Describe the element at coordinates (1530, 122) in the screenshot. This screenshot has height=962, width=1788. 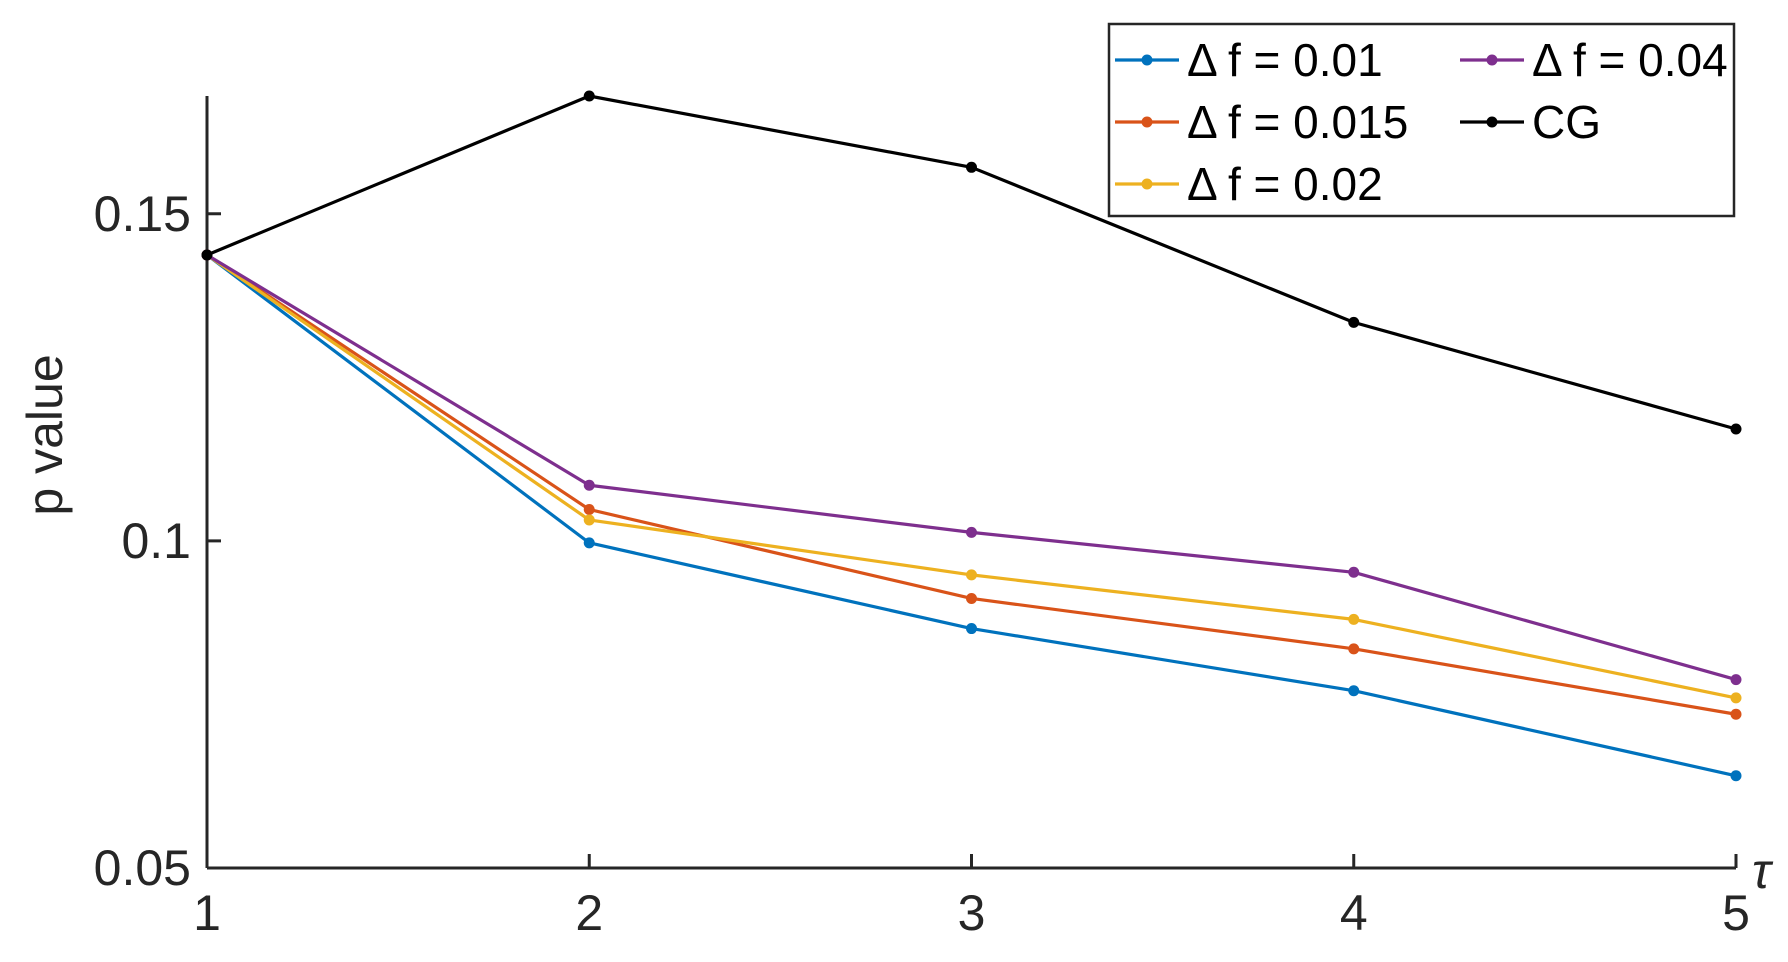
I see `legend-item-4: CG` at that location.